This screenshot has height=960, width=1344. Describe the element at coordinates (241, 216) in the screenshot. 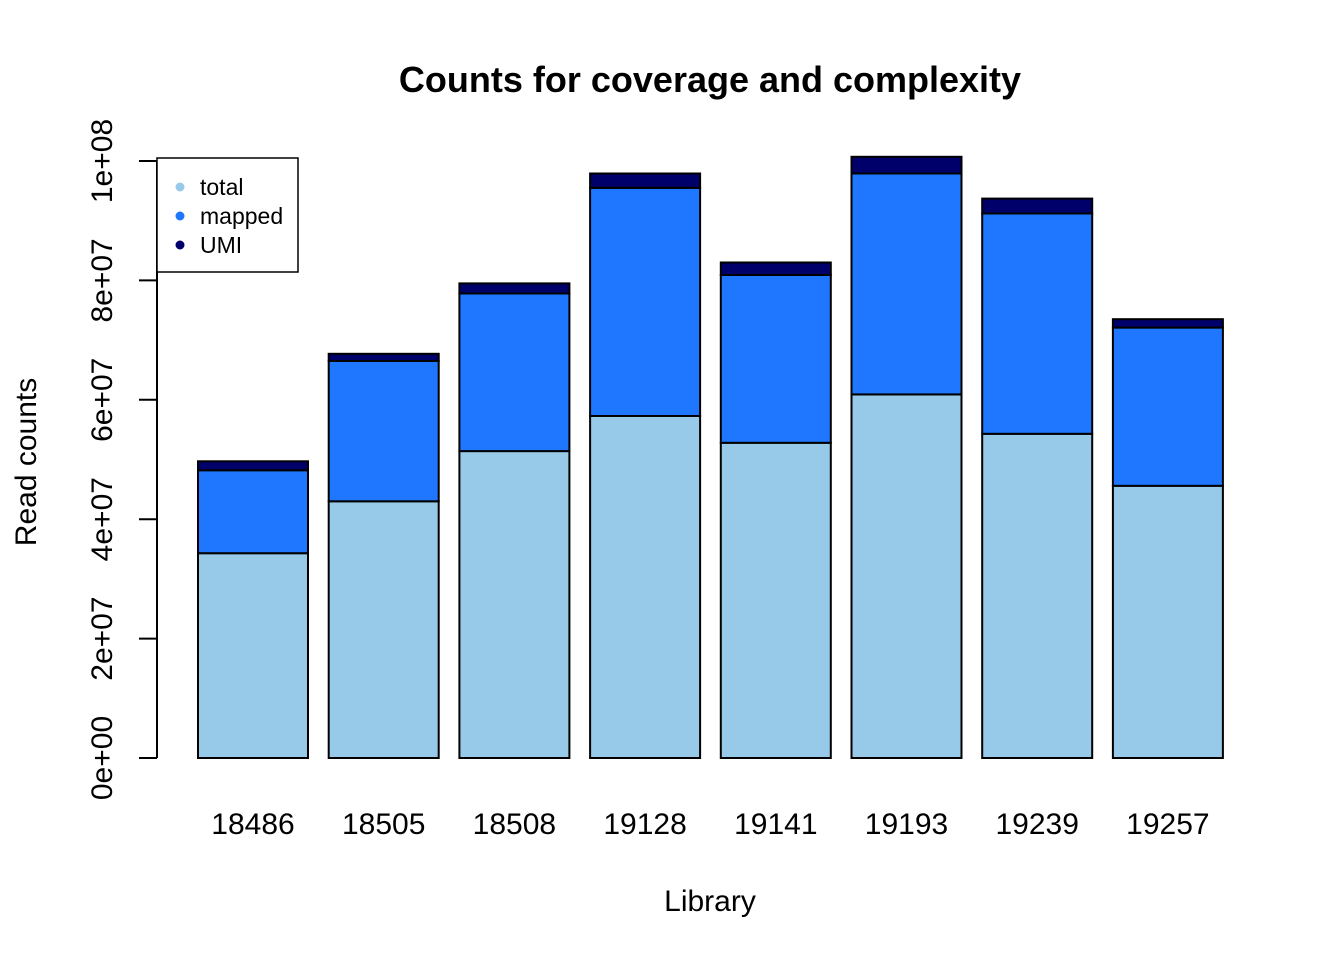

I see `legend-label-mapped: mapped` at that location.